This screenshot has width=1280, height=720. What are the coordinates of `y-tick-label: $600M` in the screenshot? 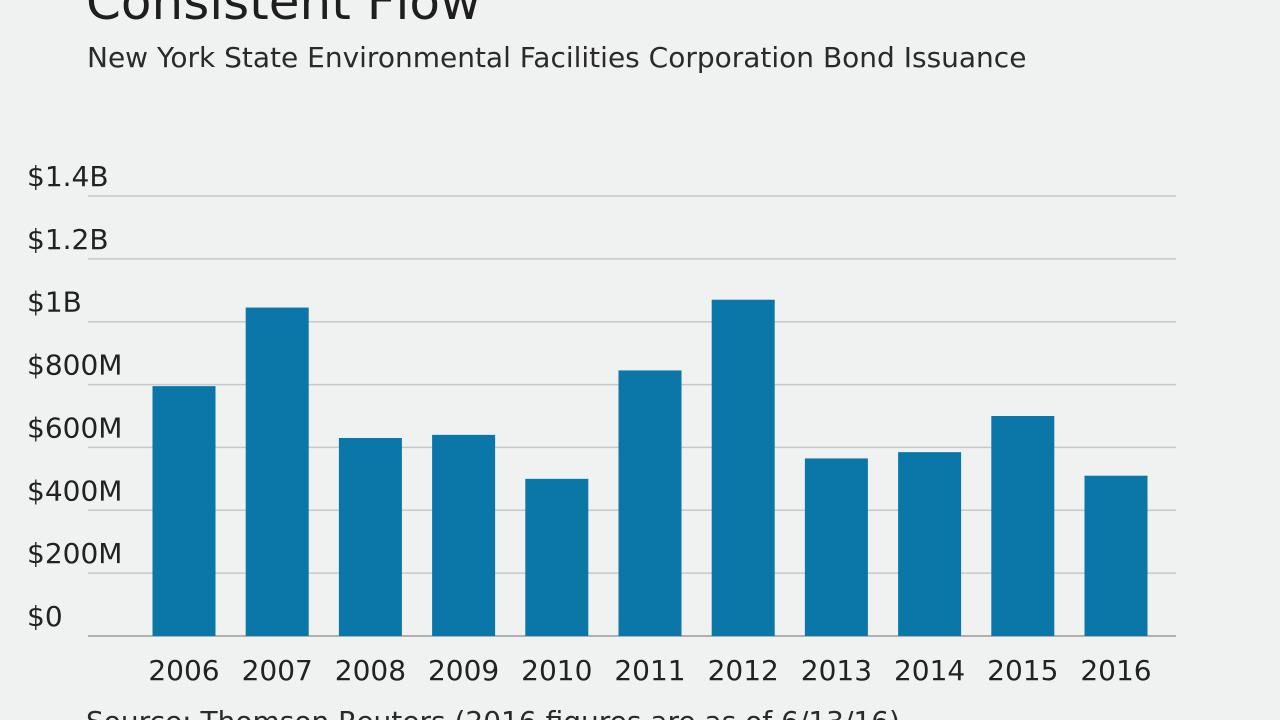 It's located at (74, 427).